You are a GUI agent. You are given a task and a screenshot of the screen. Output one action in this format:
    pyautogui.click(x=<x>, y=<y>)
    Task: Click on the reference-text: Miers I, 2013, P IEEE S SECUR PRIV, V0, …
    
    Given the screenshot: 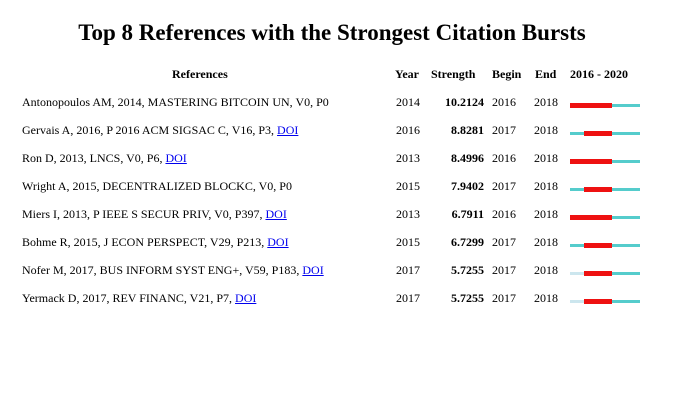 What is the action you would take?
    pyautogui.click(x=144, y=214)
    